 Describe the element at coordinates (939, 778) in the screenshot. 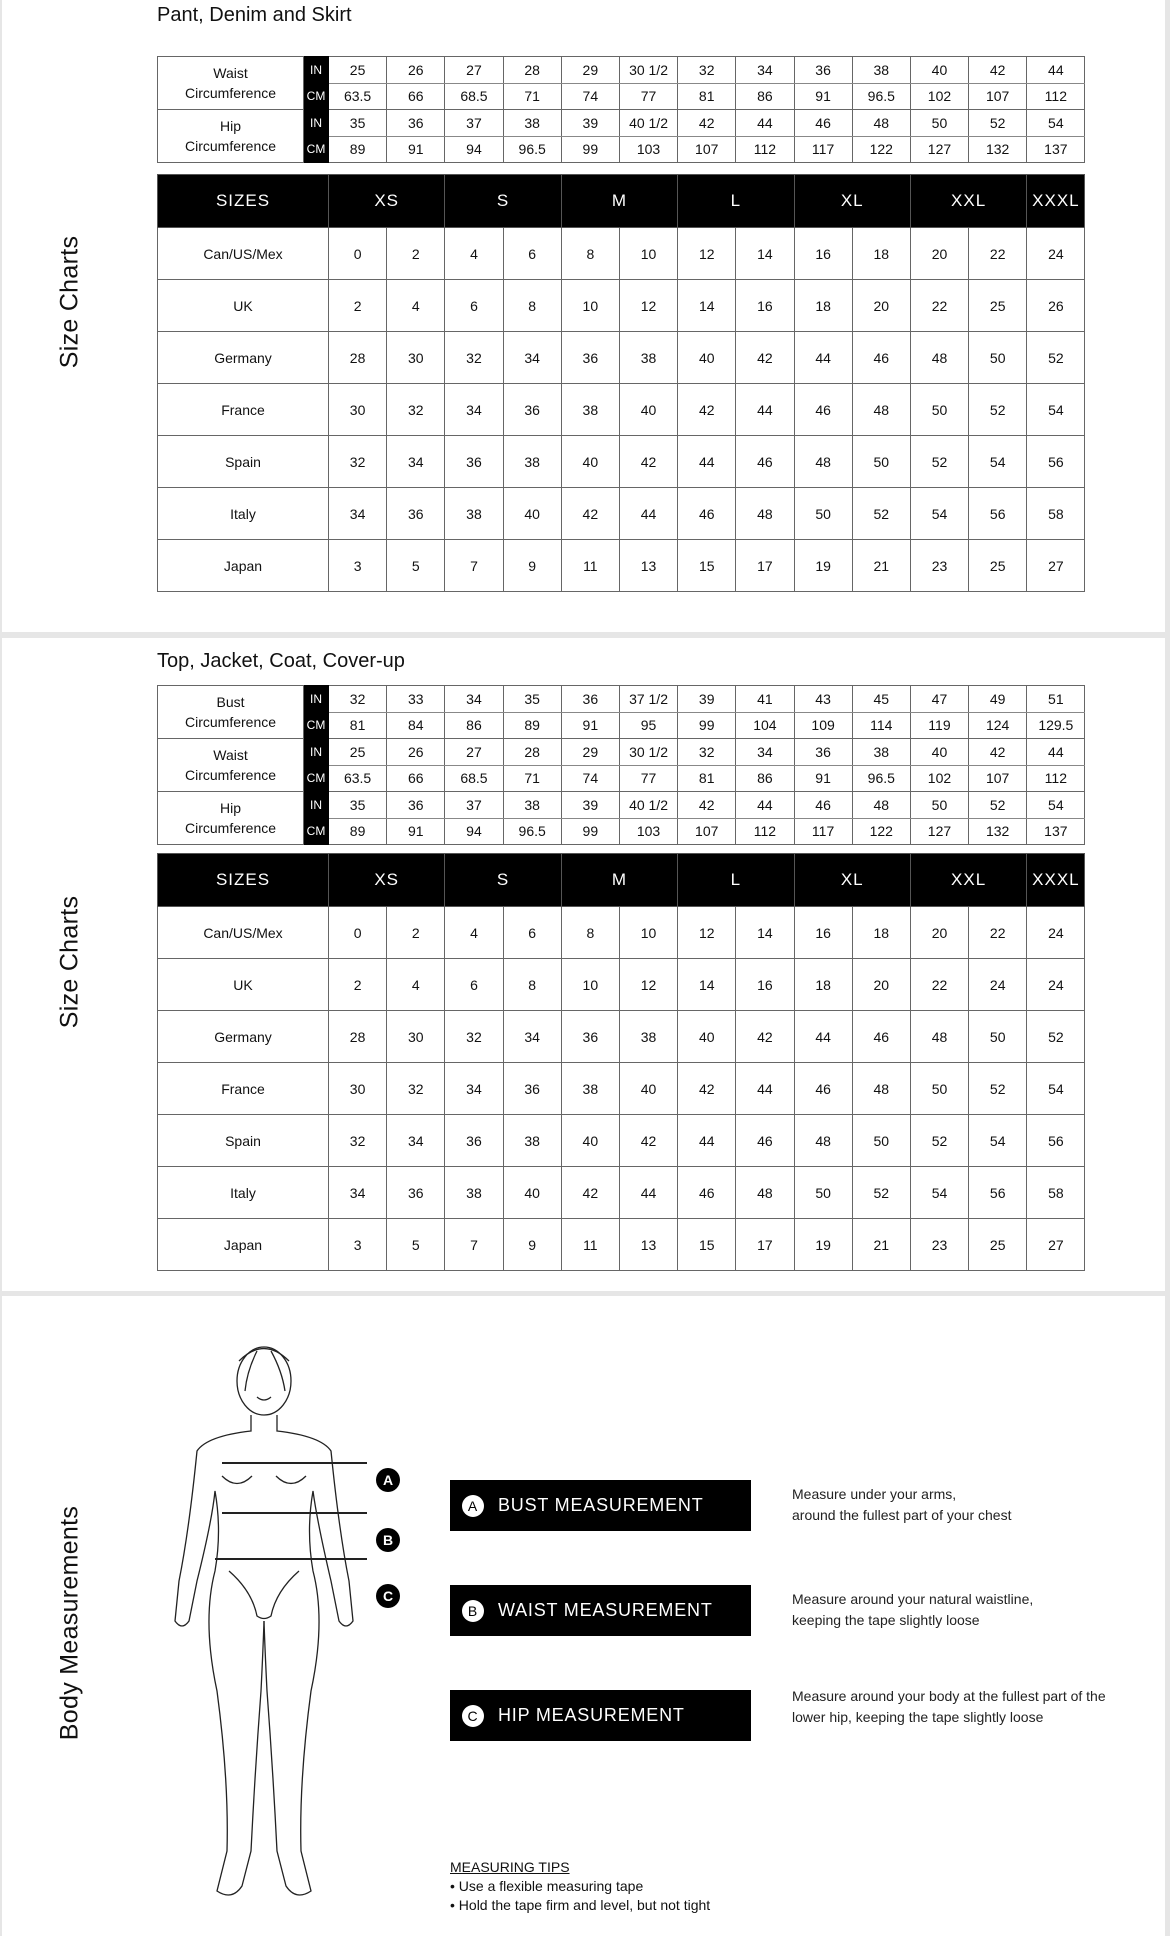

I see `measurement-value: 102` at that location.